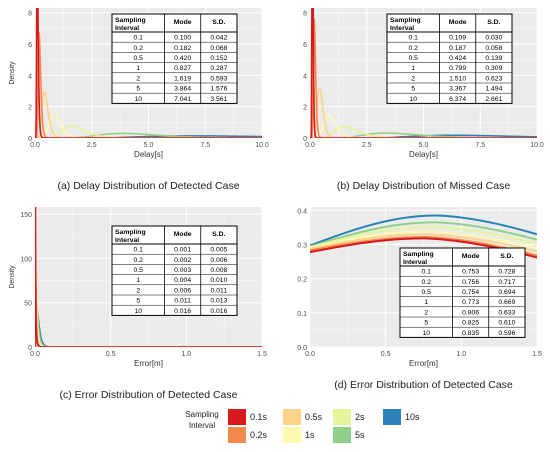 The height and width of the screenshot is (452, 550). What do you see at coordinates (149, 145) in the screenshot?
I see `x-tick-label: 5.0` at bounding box center [149, 145].